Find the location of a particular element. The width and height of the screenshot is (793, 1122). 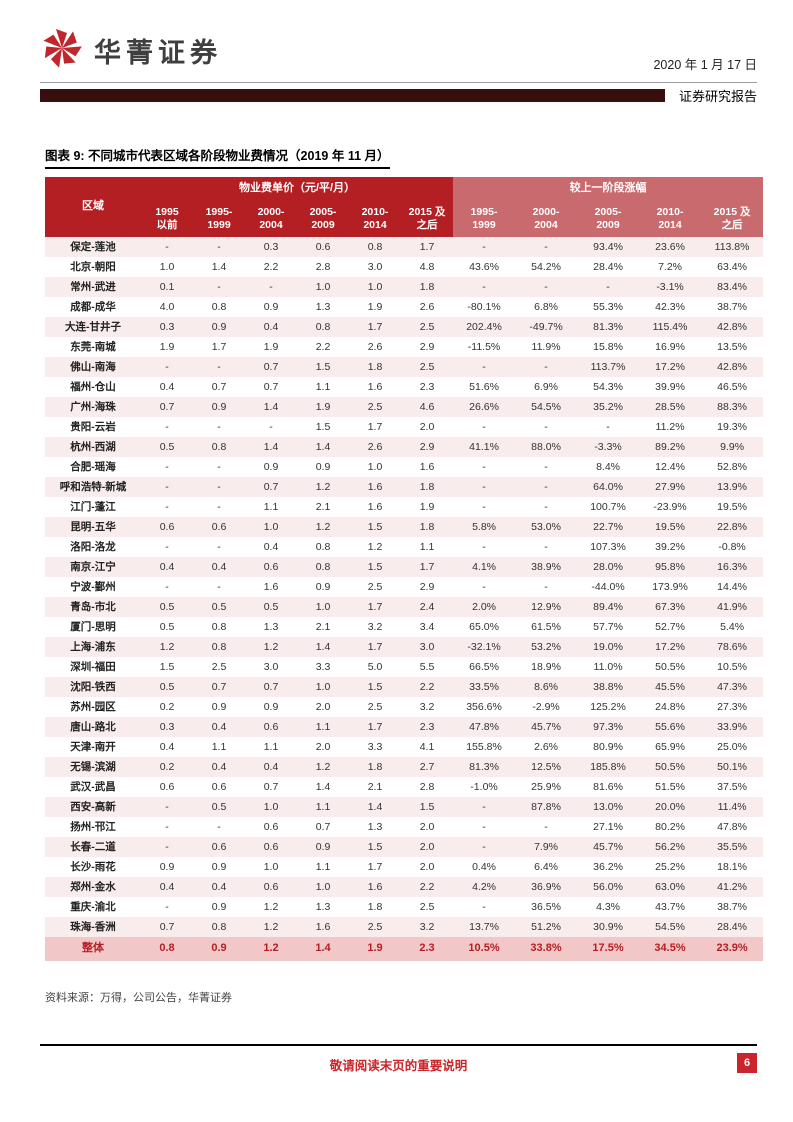

region-cell: 扬州-邗江 is located at coordinates (93, 826).